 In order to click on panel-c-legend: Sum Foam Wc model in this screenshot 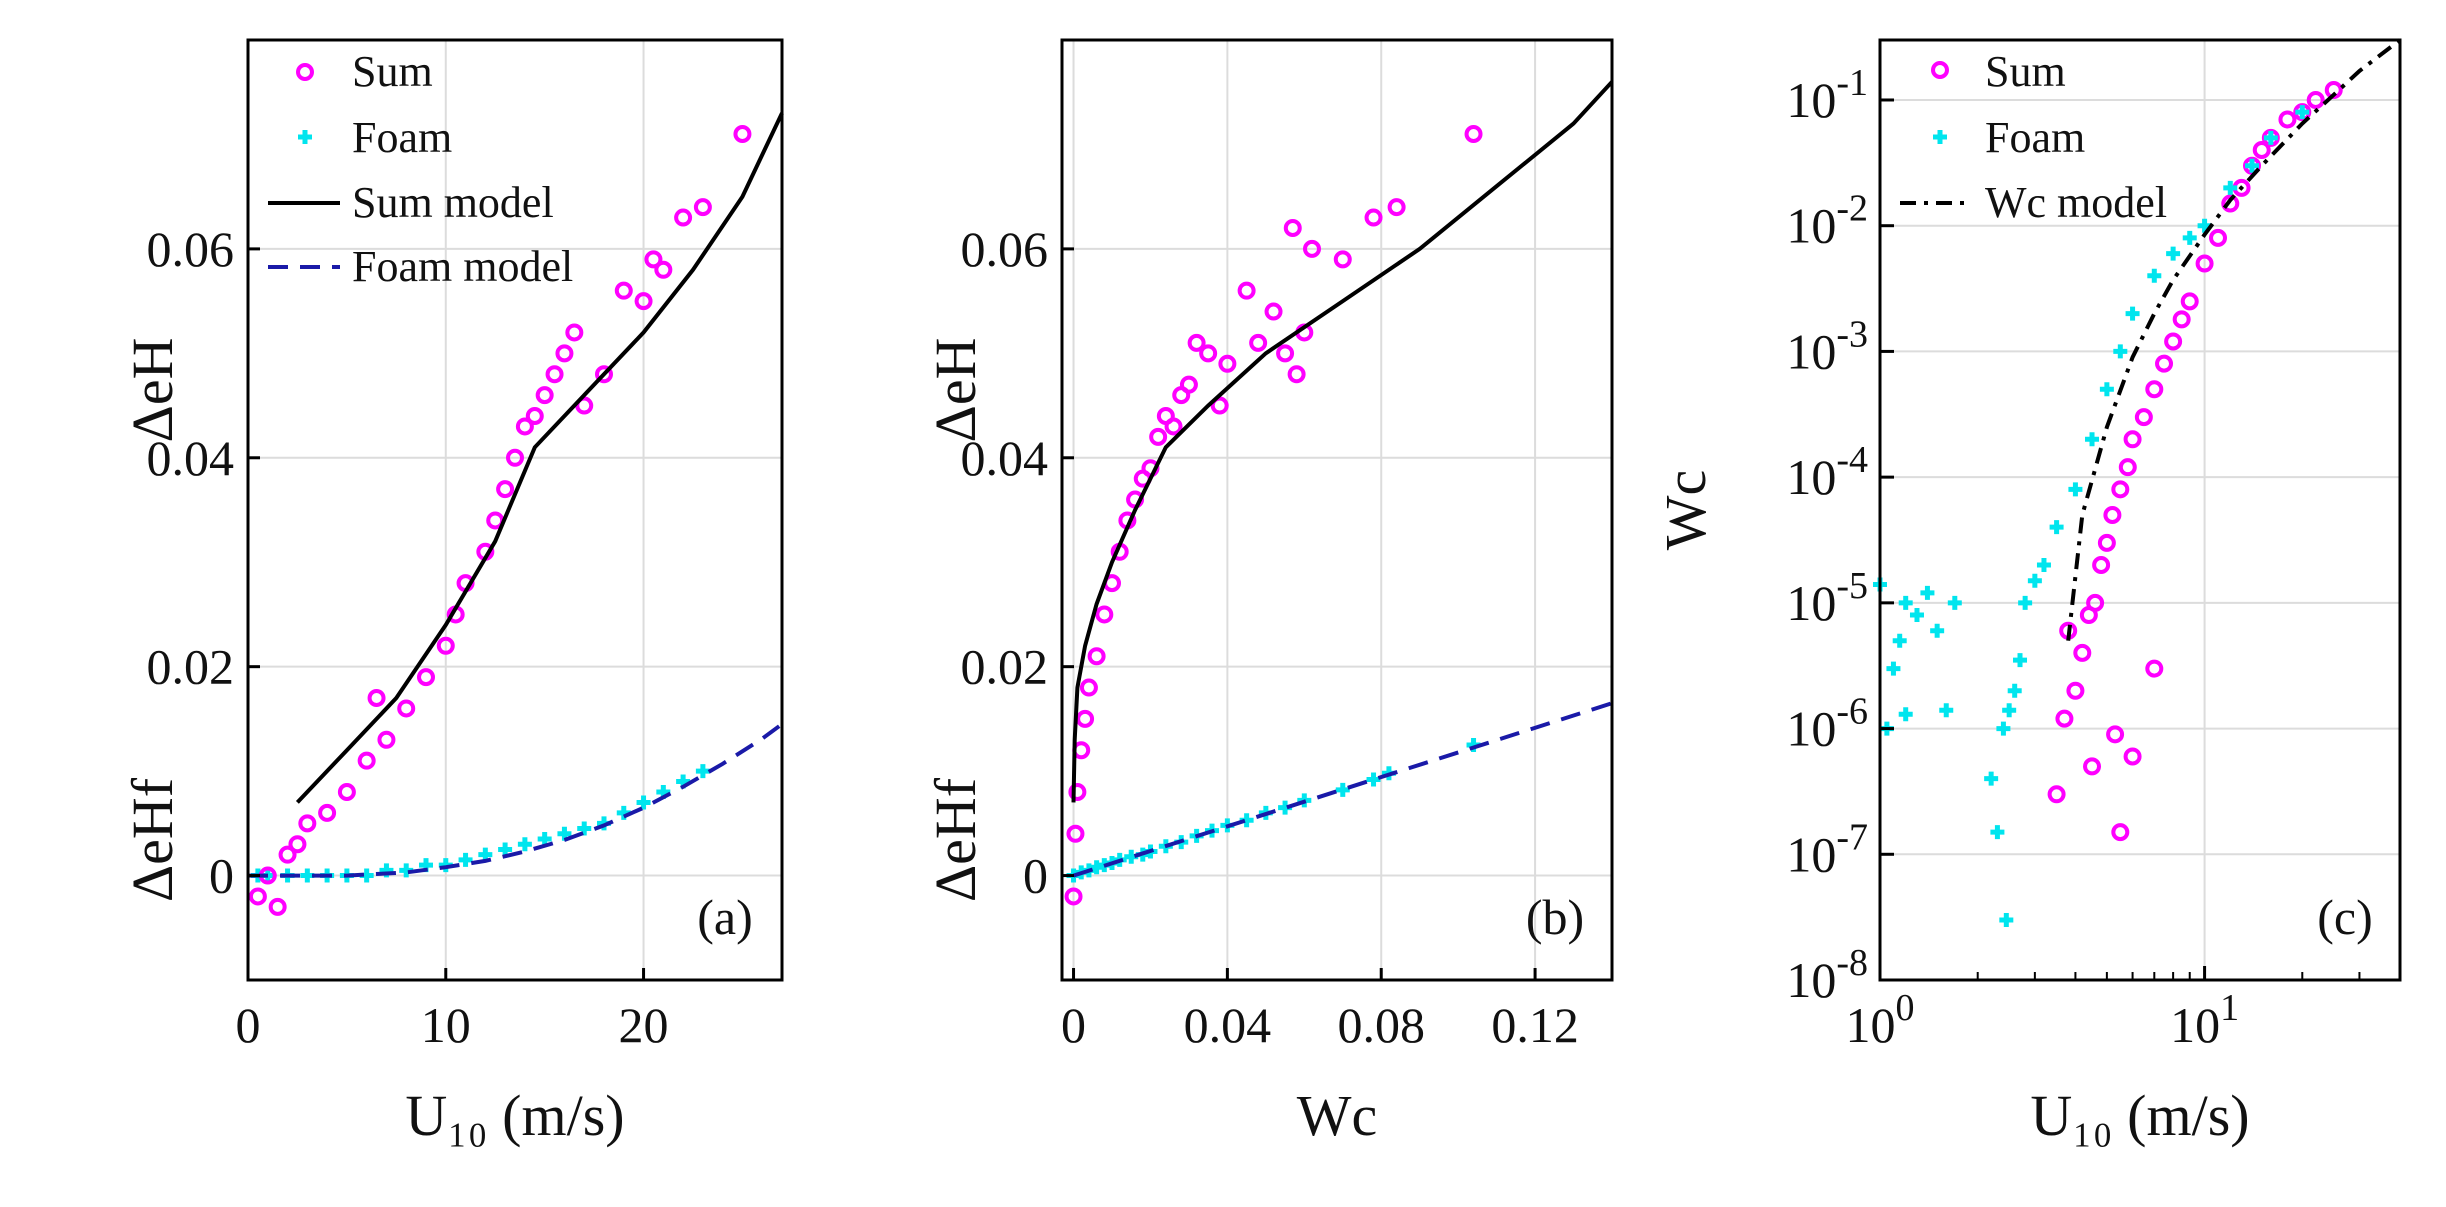, I will do `click(2033, 137)`.